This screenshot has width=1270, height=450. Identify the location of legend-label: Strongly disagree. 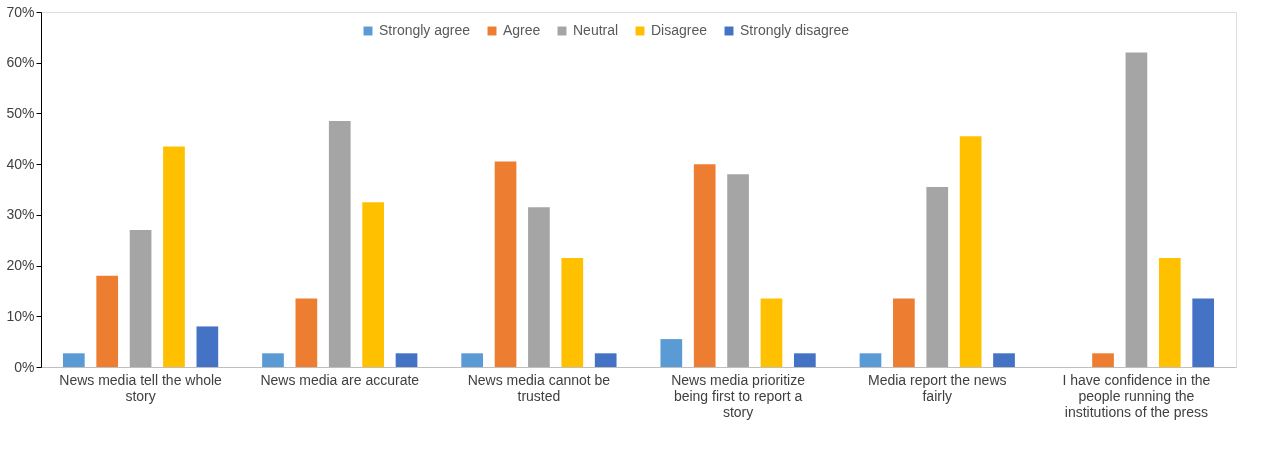
(795, 30).